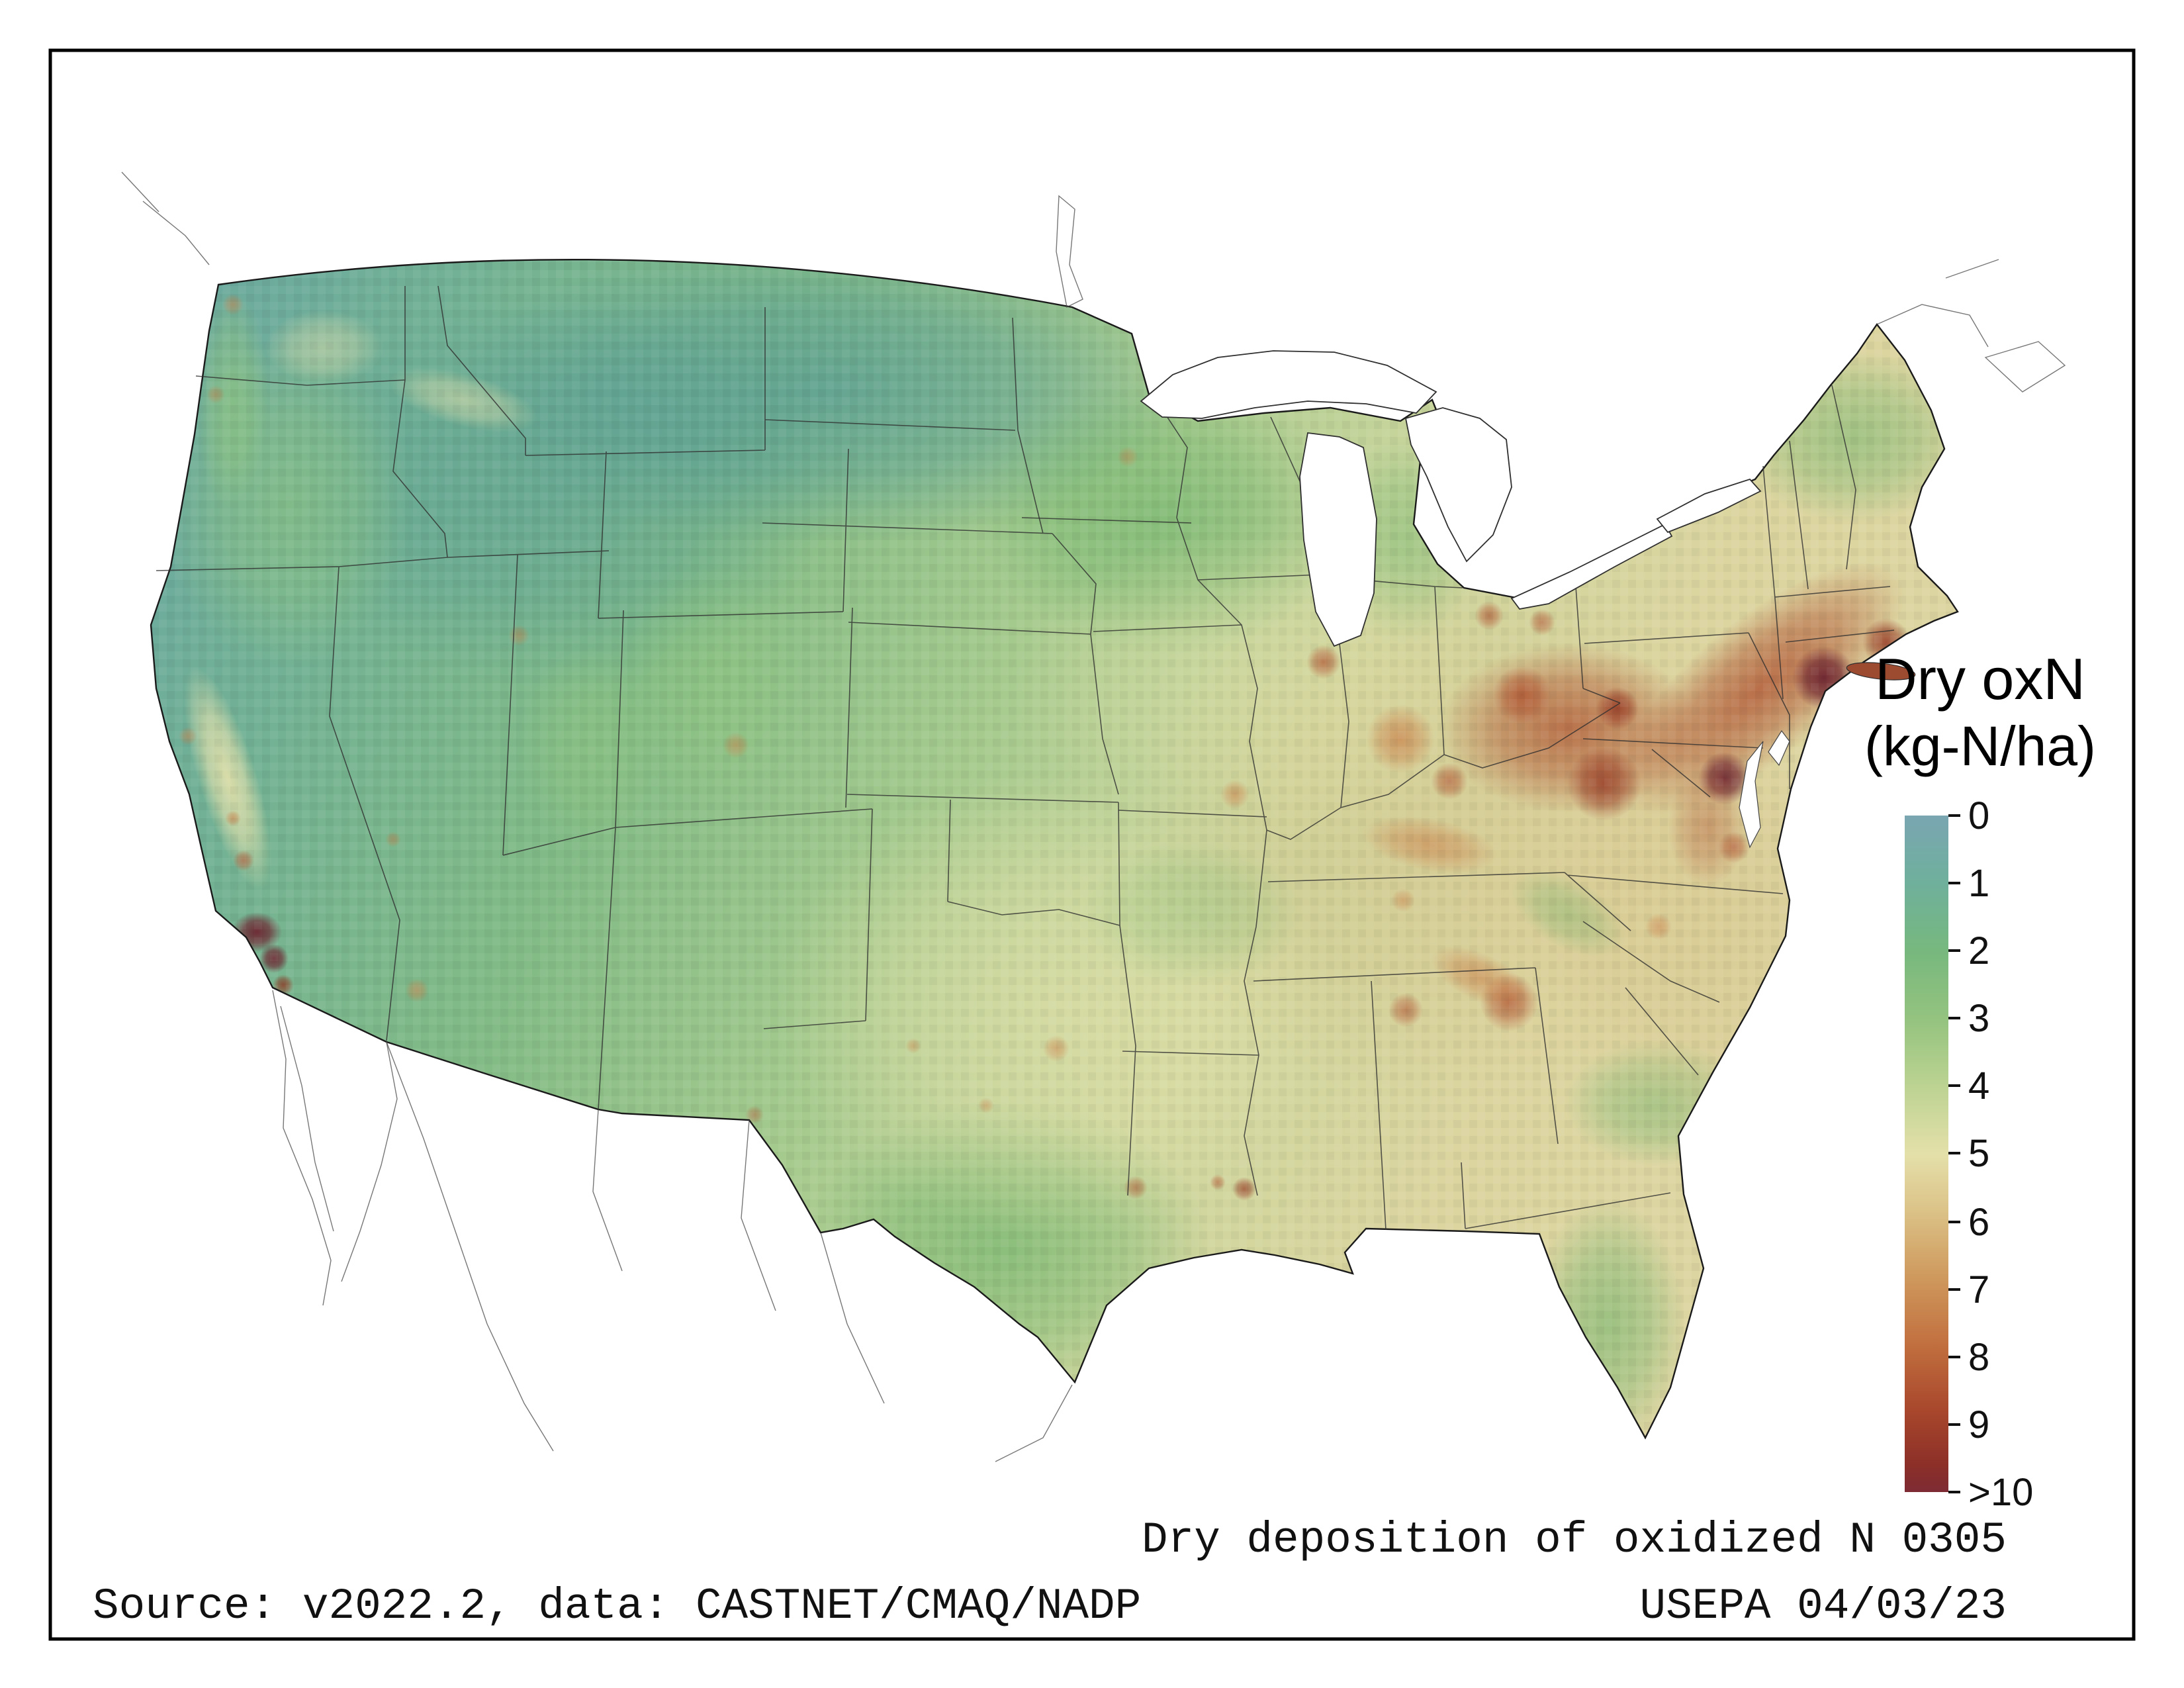  I want to click on legend-tick-label: 4, so click(1979, 1085).